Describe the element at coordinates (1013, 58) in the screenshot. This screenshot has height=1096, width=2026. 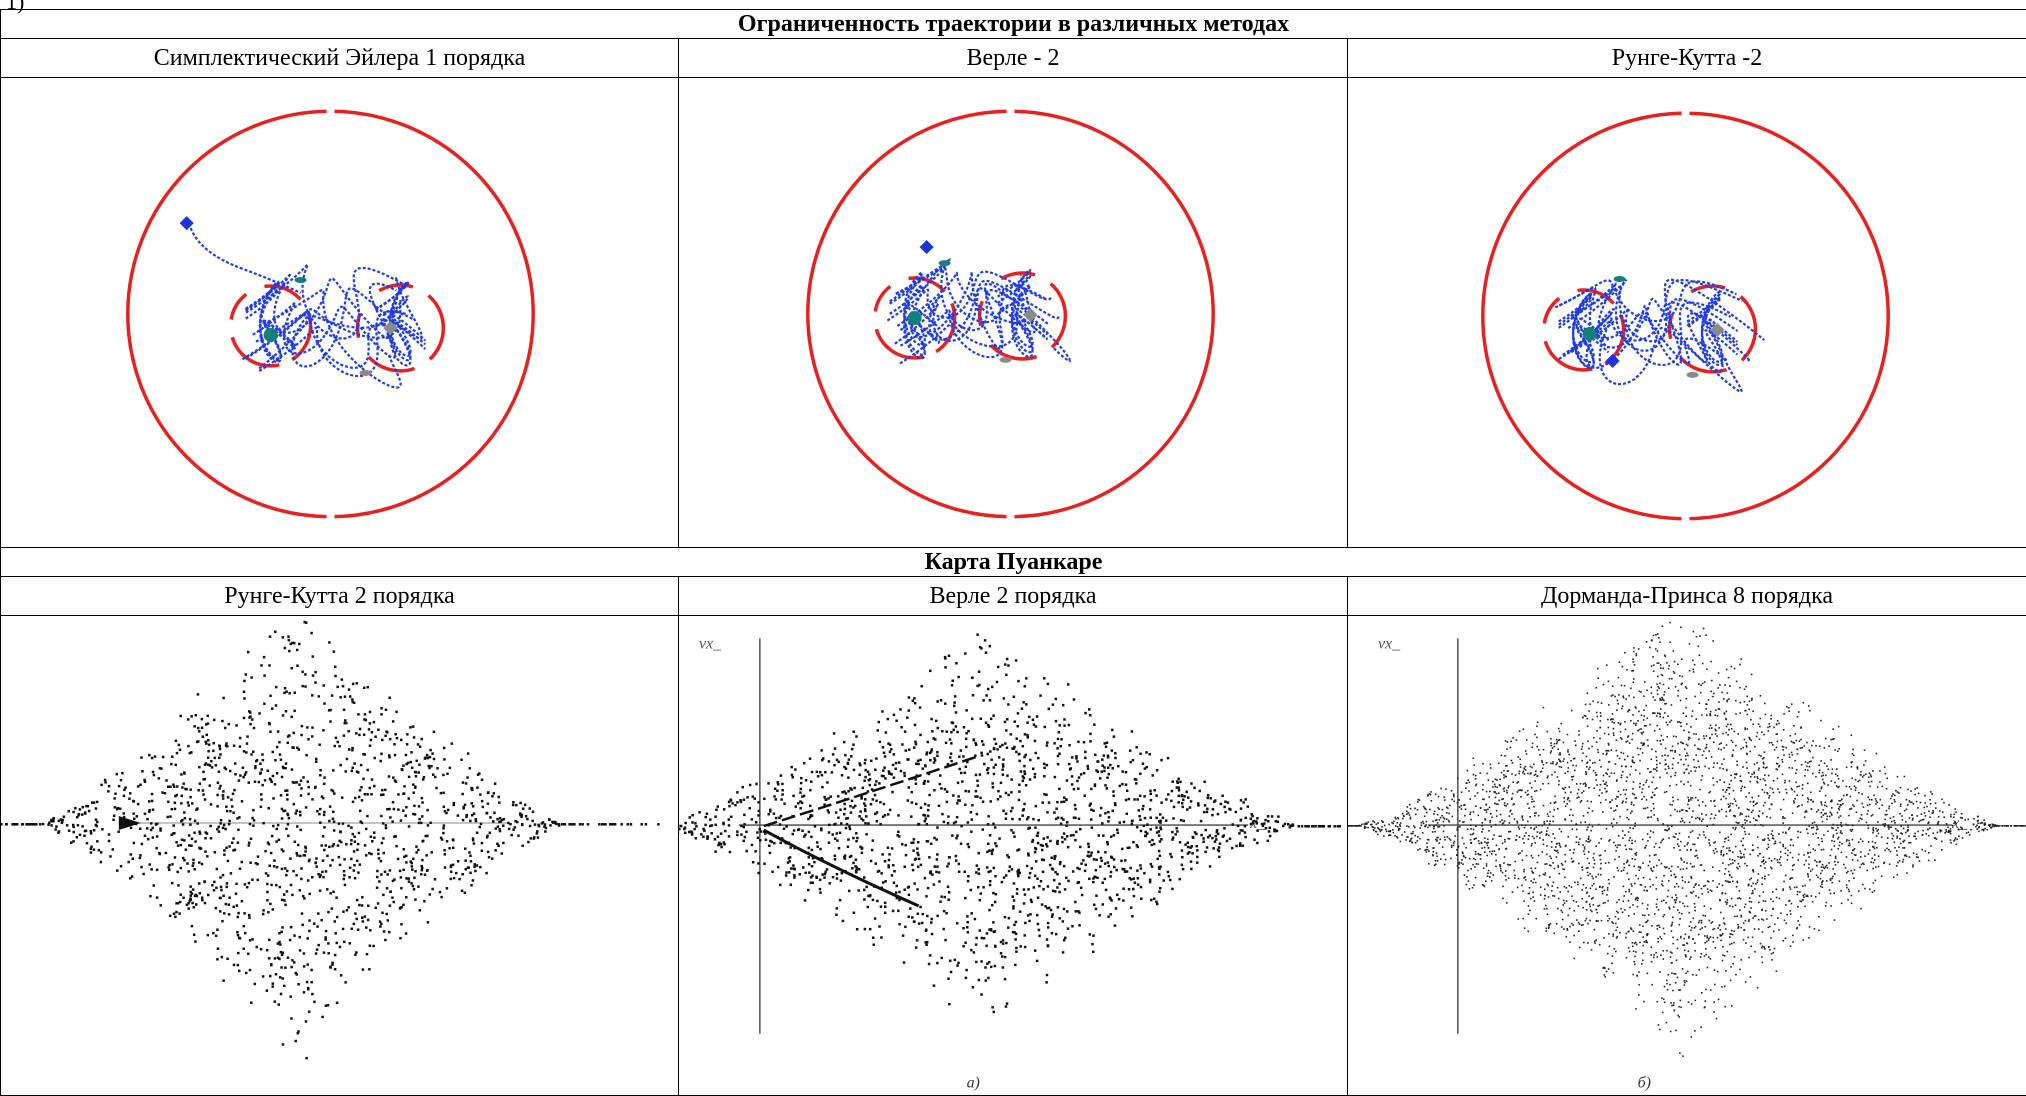
I see `caption-verlet: Верле - 2` at that location.